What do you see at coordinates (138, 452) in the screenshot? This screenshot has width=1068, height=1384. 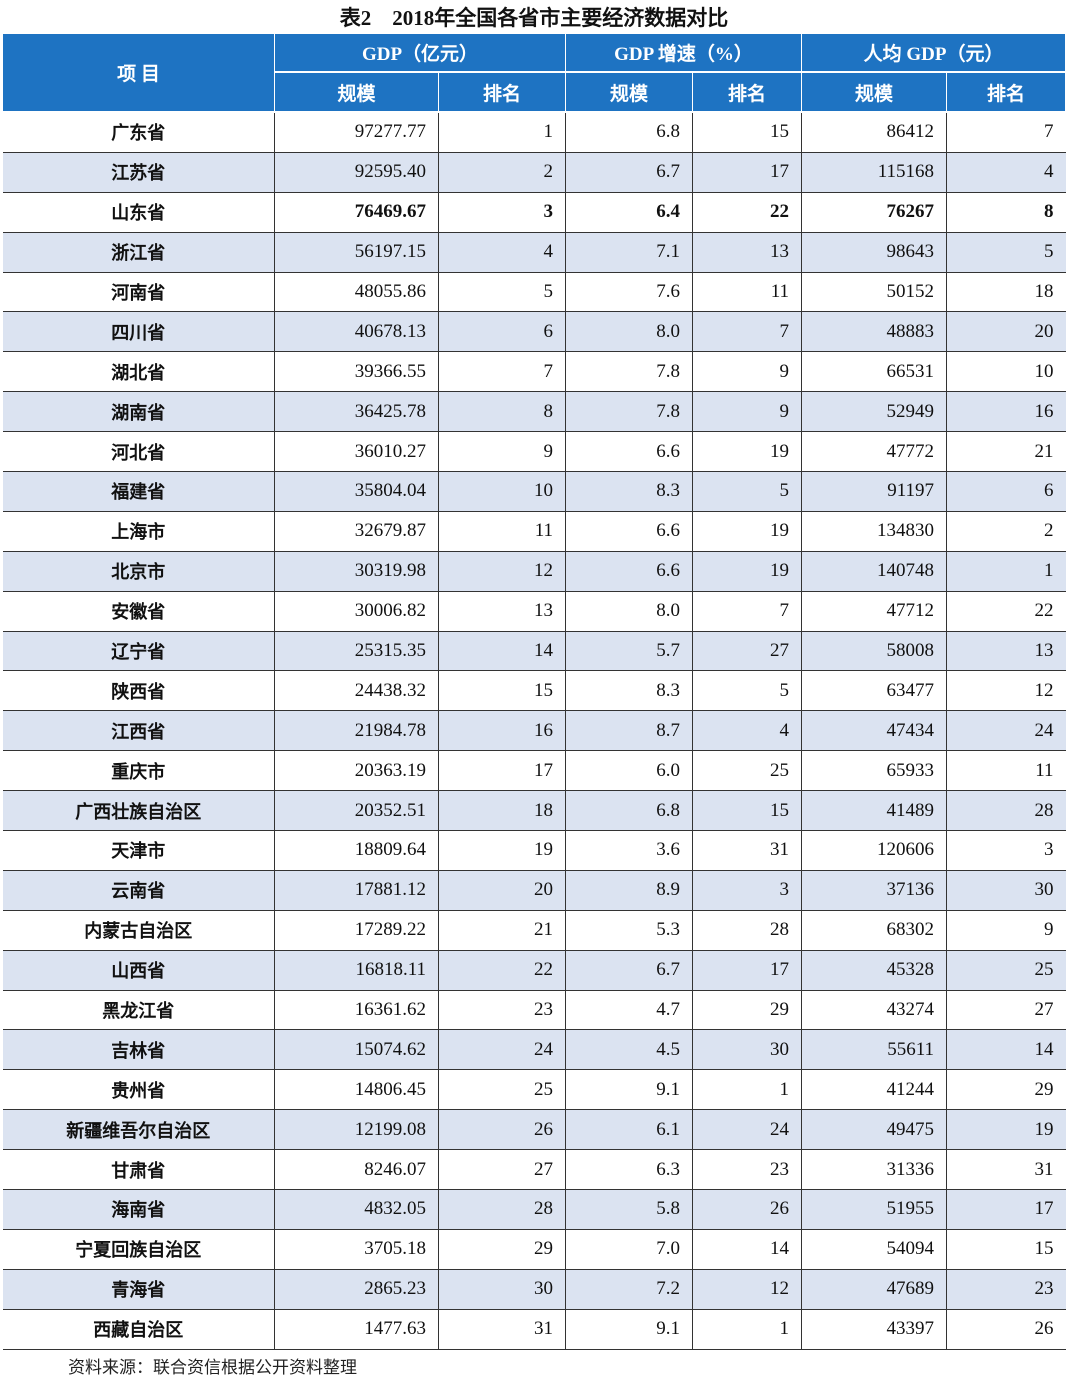 I see `province-name: 河北省` at bounding box center [138, 452].